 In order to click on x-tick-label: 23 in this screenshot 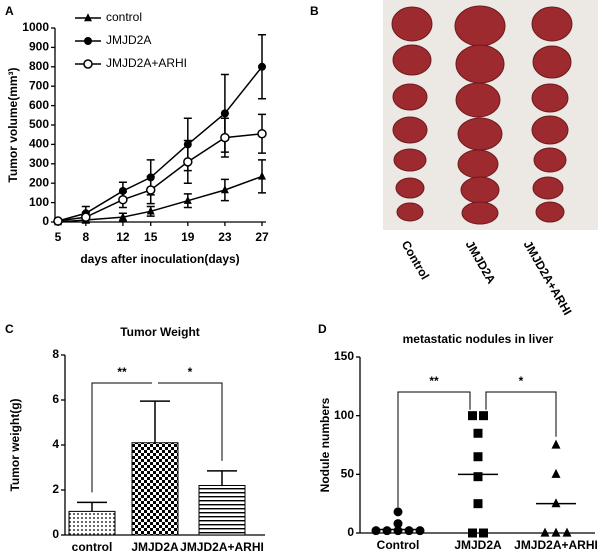, I will do `click(225, 237)`.